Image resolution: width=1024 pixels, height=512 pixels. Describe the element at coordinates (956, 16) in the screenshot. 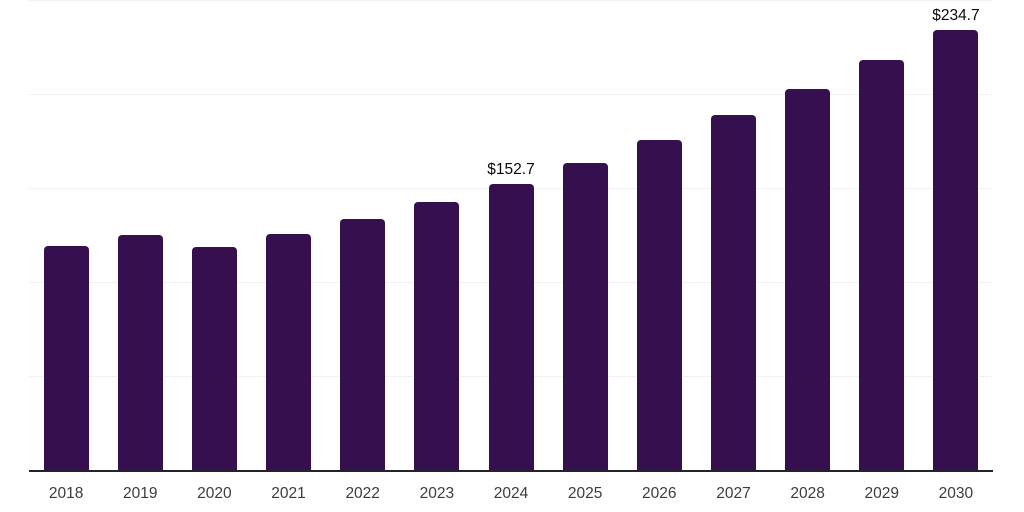

I see `bar-value-label-2030: $234.7` at that location.